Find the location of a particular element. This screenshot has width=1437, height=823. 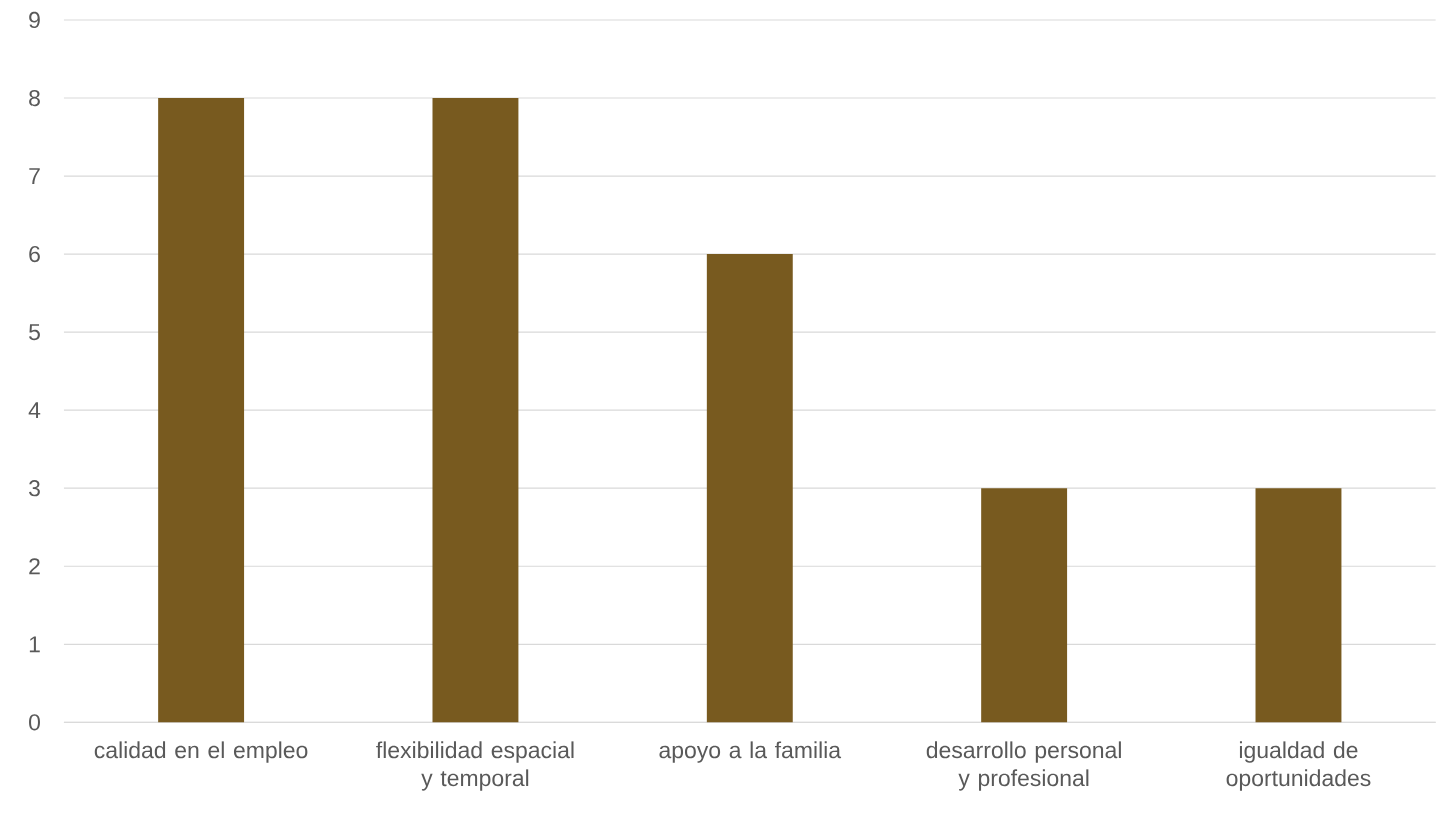

x-tick-label: calidad en el empleo is located at coordinates (201, 752).